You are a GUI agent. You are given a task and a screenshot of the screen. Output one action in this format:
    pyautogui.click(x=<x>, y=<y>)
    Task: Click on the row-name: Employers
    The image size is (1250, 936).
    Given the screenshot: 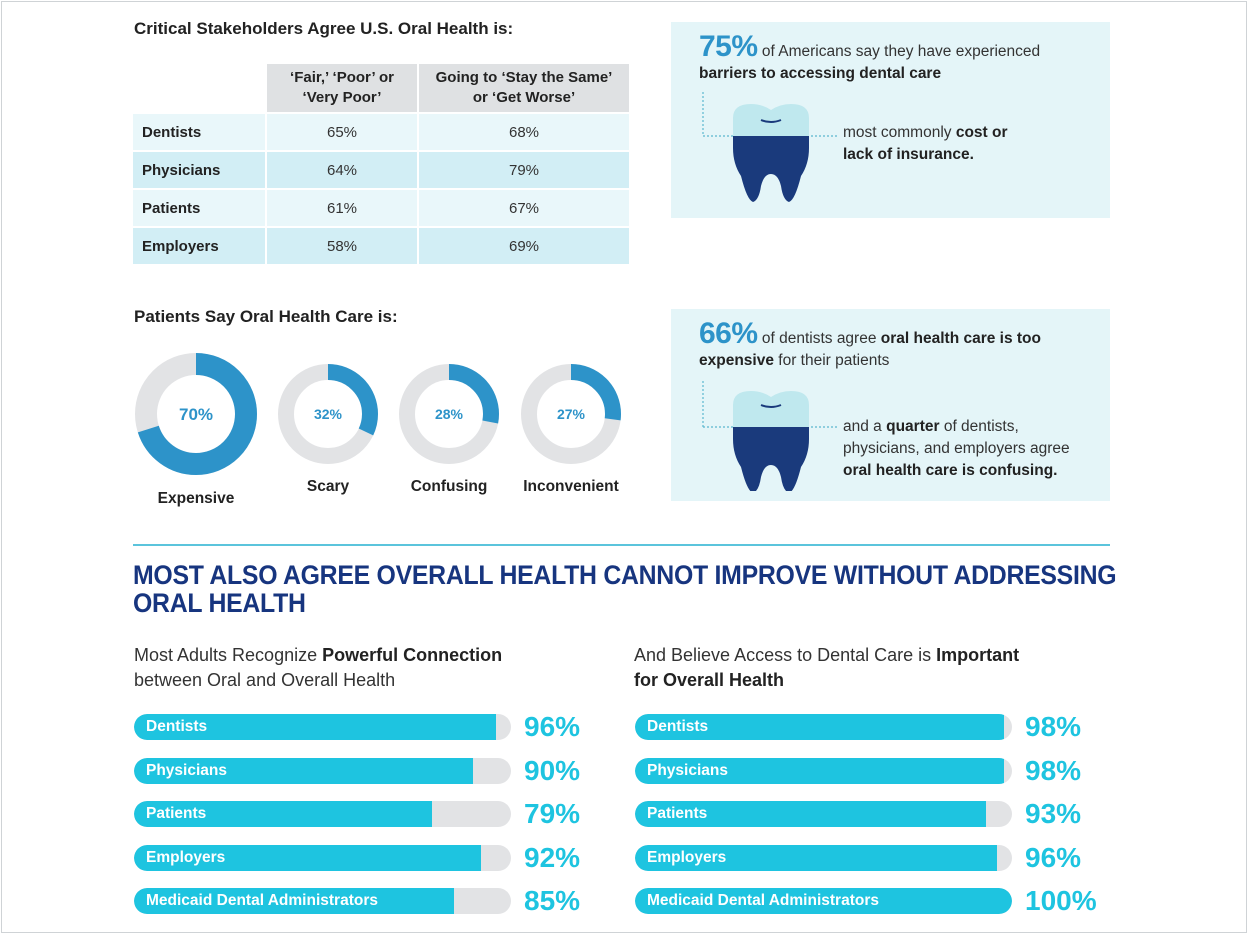 What is the action you would take?
    pyautogui.click(x=199, y=246)
    